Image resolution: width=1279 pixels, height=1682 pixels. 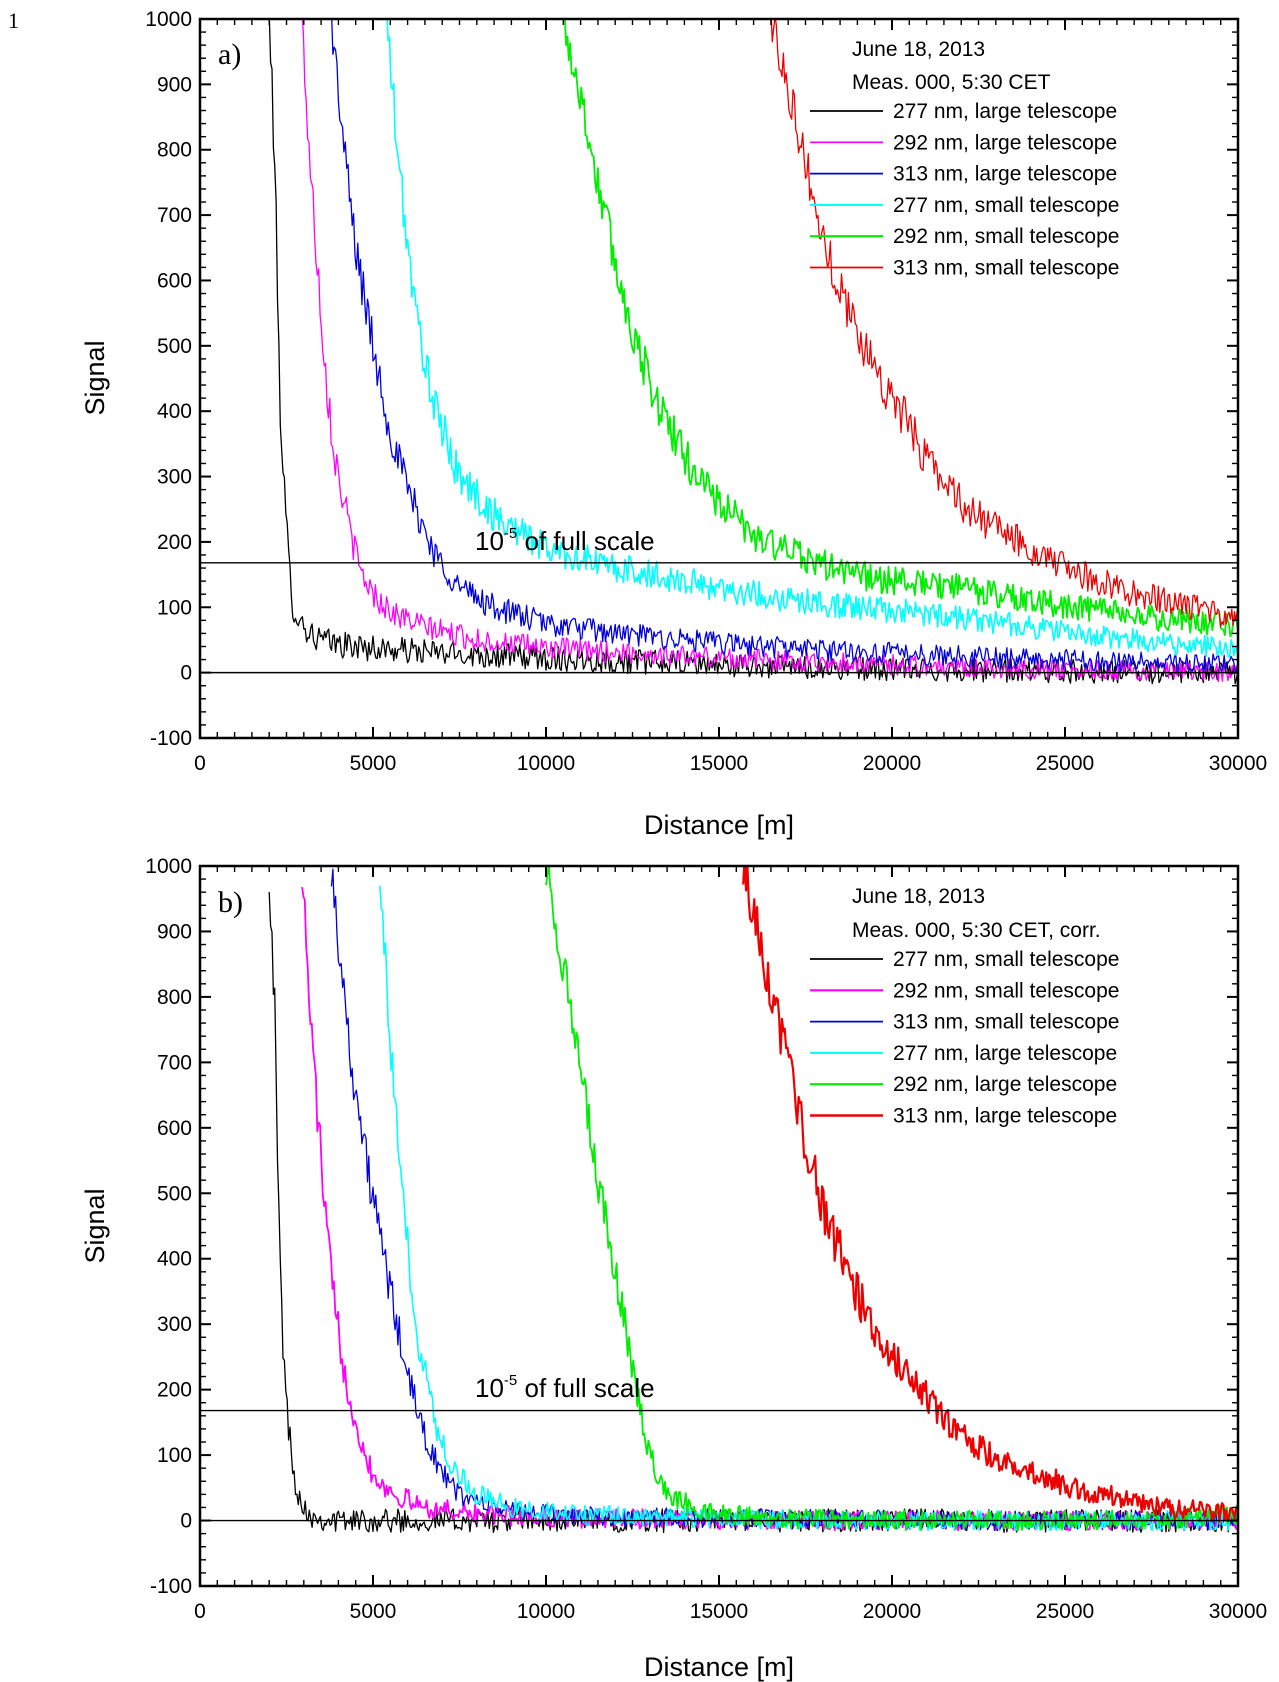 What do you see at coordinates (13, 20) in the screenshot?
I see `page-number: 1` at bounding box center [13, 20].